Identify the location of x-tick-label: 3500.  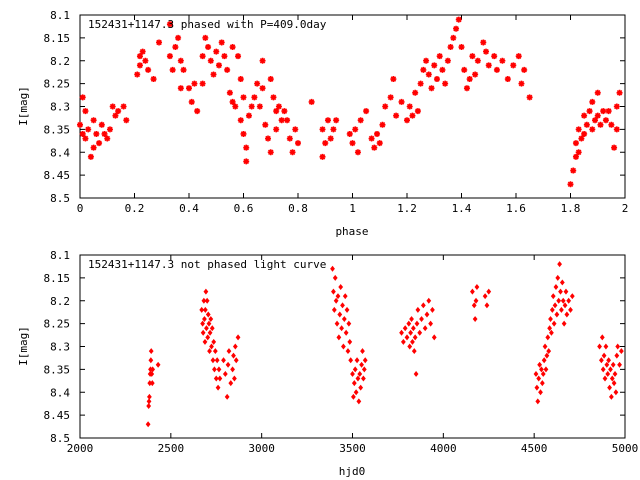
(352, 448).